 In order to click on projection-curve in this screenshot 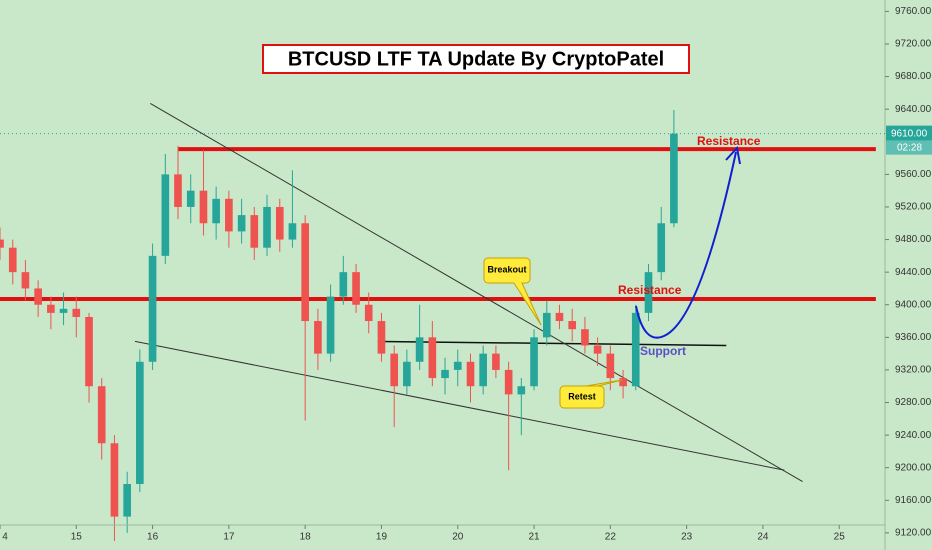, I will do `click(686, 245)`.